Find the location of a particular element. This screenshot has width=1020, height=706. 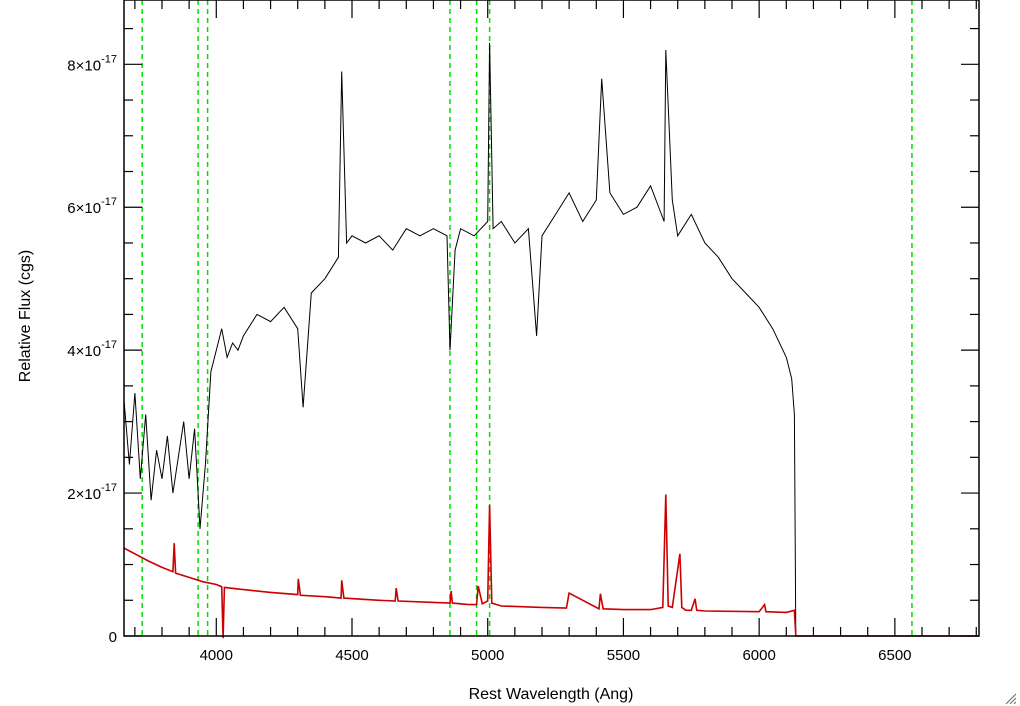

x-tick-label-5000: 5000 is located at coordinates (487, 655).